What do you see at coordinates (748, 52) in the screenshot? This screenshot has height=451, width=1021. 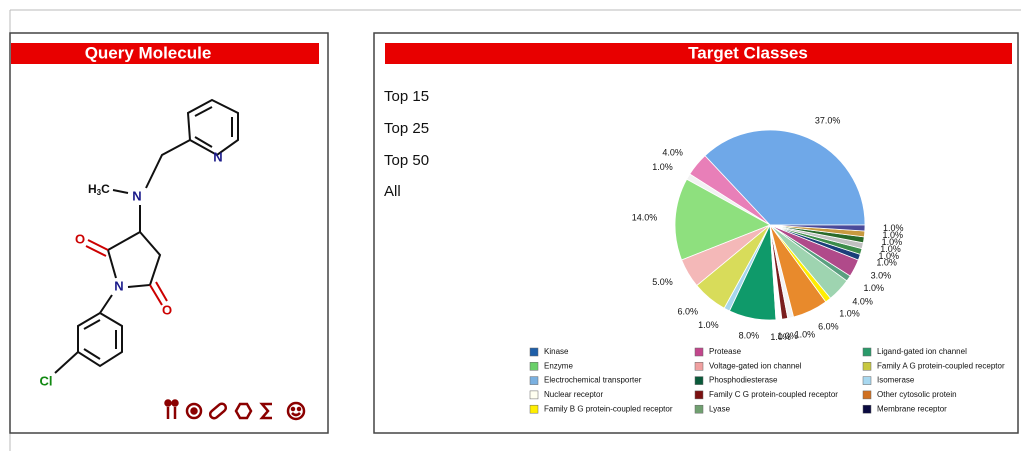 I see `target-title: Target Classes` at bounding box center [748, 52].